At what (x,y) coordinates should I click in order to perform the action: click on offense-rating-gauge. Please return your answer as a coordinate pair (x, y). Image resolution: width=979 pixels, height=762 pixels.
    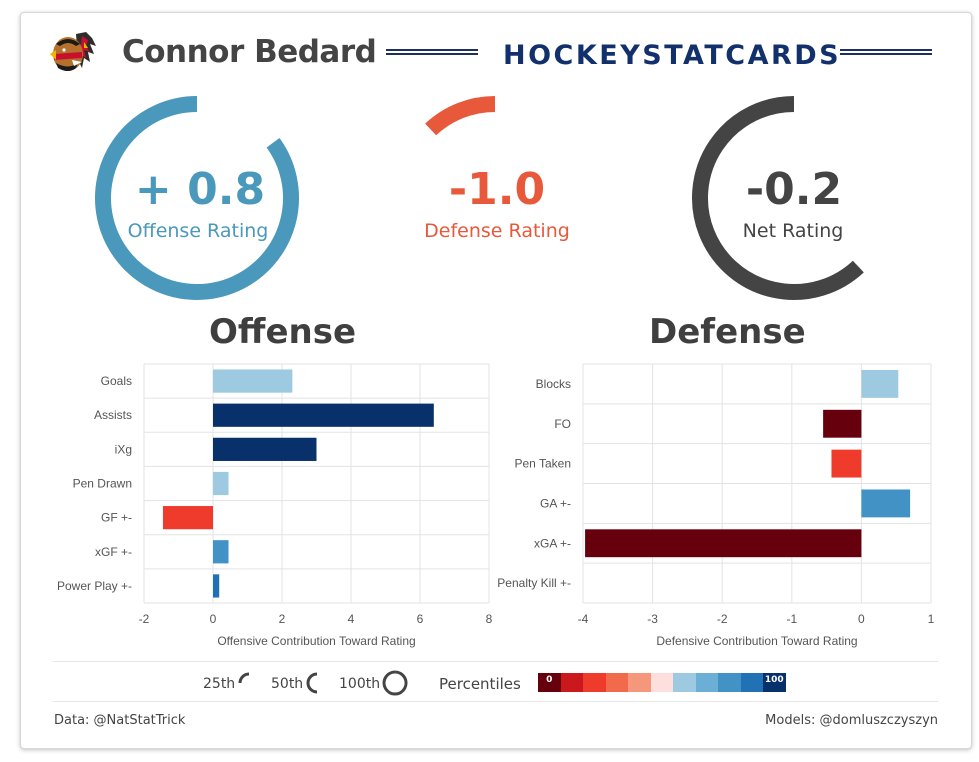
    Looking at the image, I should click on (197, 198).